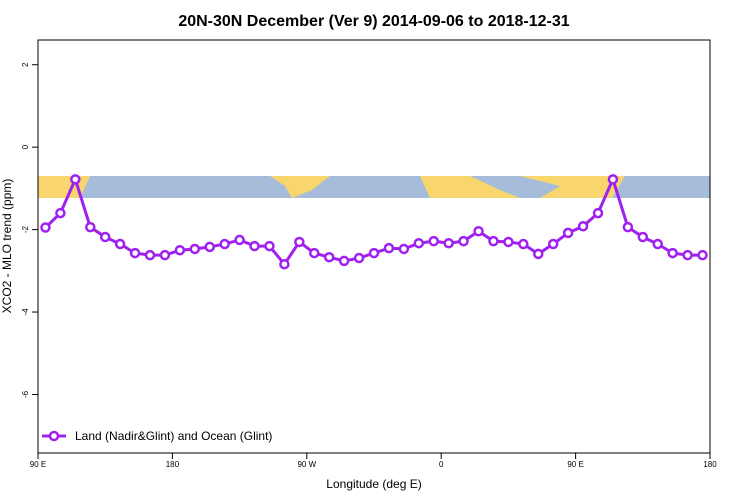 The width and height of the screenshot is (750, 500). Describe the element at coordinates (25, 394) in the screenshot. I see `y-tick-label: -6` at that location.